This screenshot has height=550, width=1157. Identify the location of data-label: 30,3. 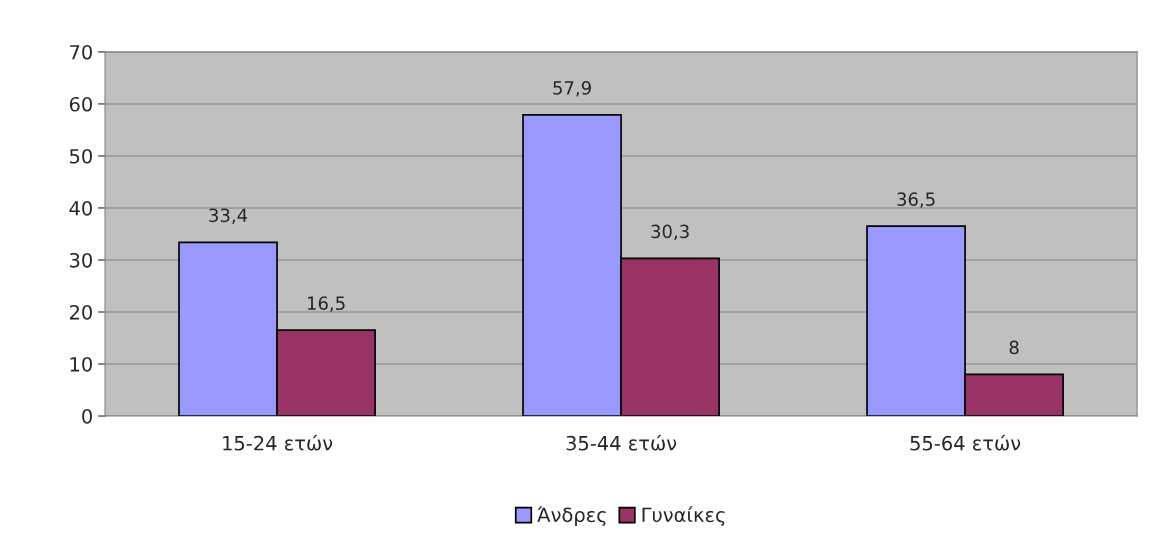
(670, 232).